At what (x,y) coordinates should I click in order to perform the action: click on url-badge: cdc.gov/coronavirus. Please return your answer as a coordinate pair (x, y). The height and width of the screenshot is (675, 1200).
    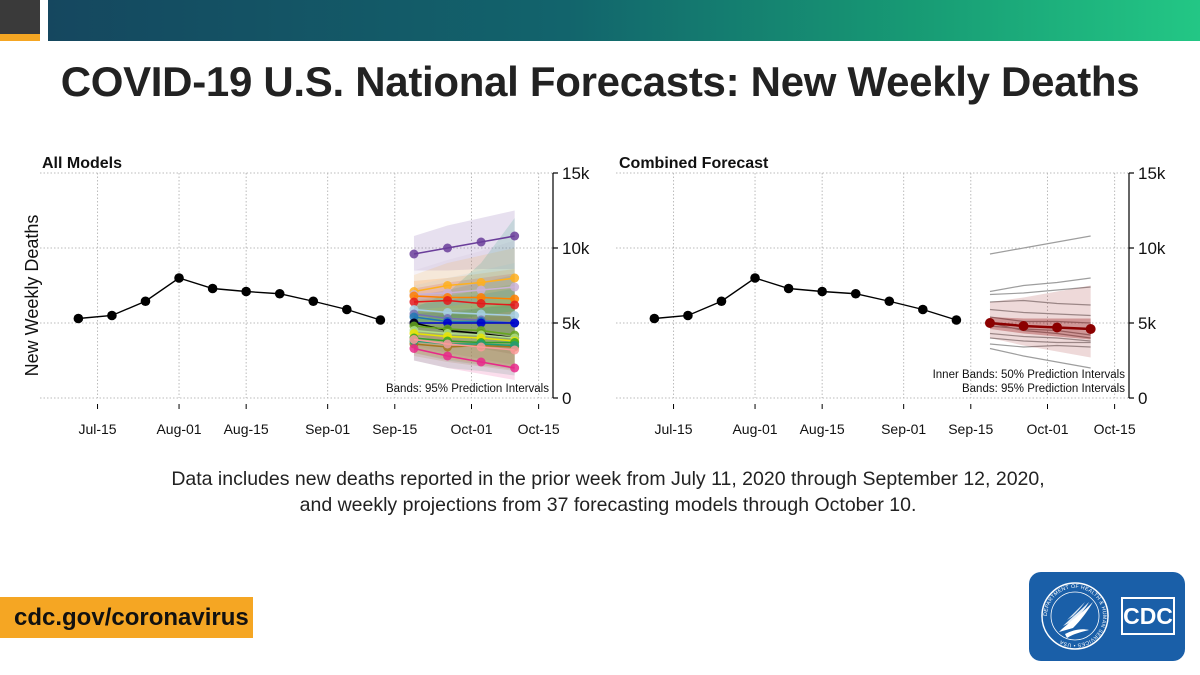
    Looking at the image, I should click on (126, 617).